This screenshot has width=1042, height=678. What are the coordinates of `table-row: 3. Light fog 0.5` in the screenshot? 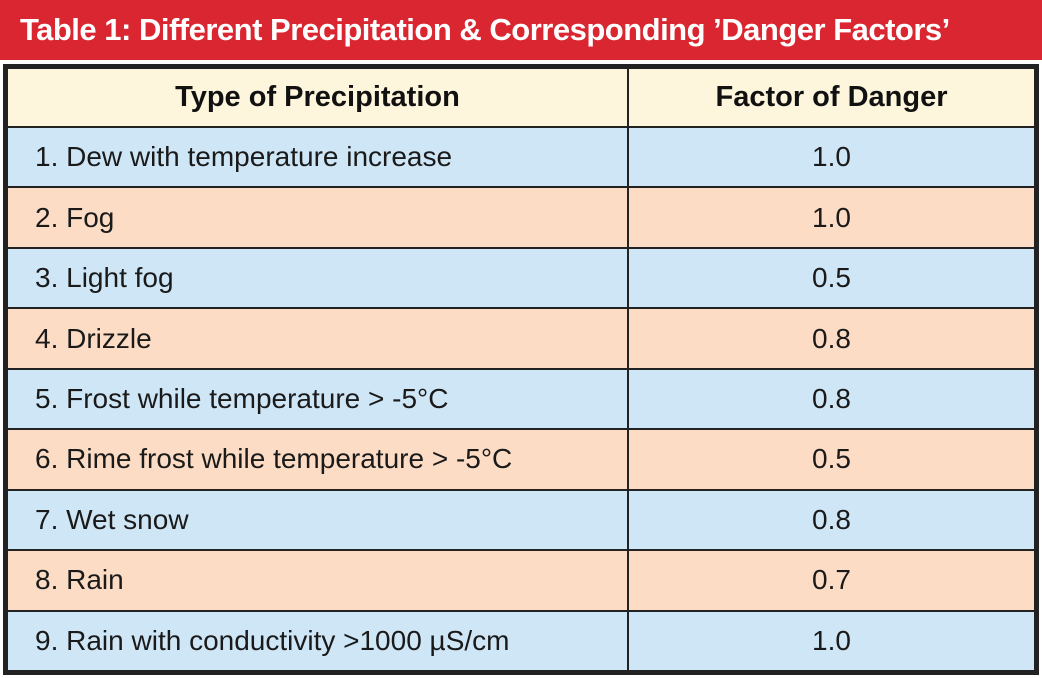 It's located at (521, 278).